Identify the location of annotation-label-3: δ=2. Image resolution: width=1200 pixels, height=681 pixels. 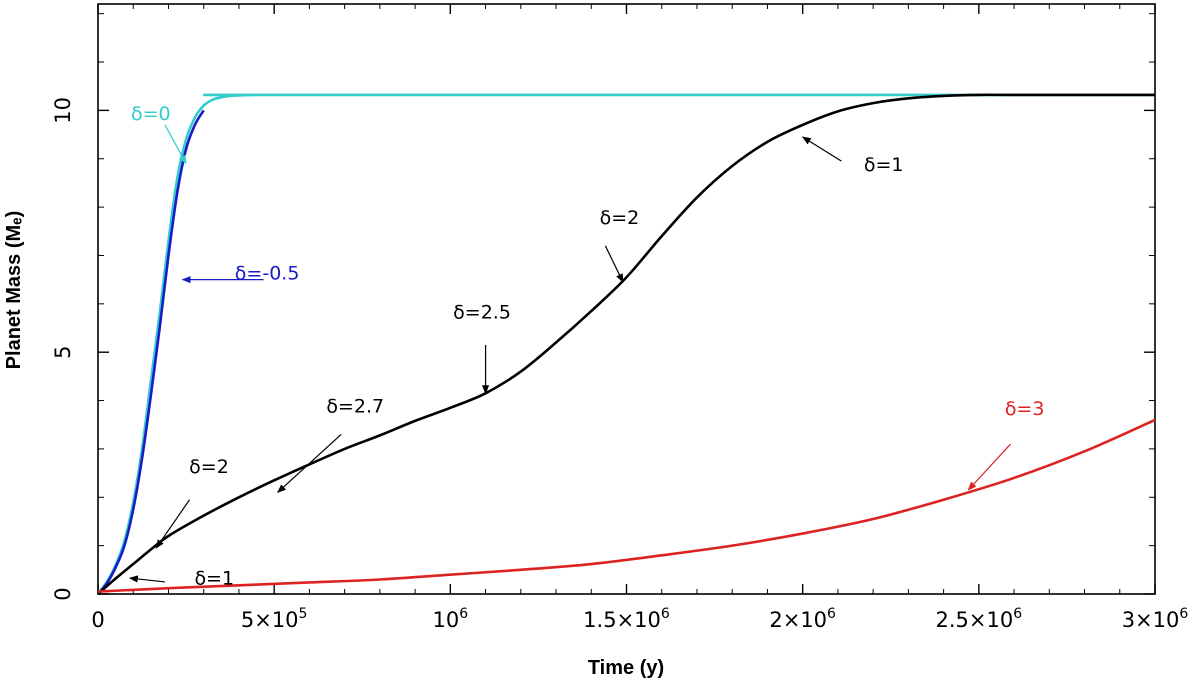
(620, 218).